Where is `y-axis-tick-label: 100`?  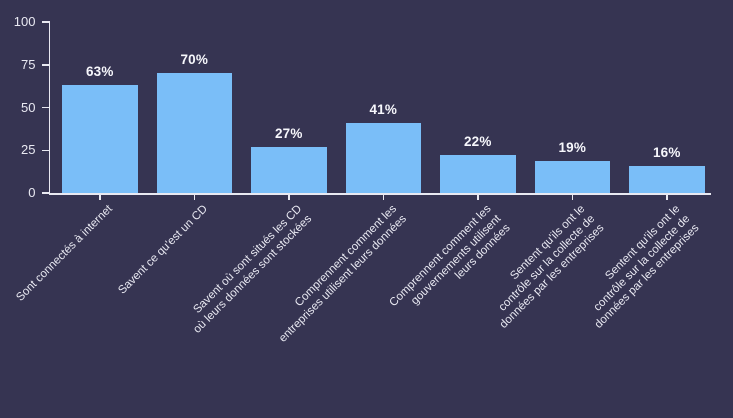
y-axis-tick-label: 100 is located at coordinates (24, 21).